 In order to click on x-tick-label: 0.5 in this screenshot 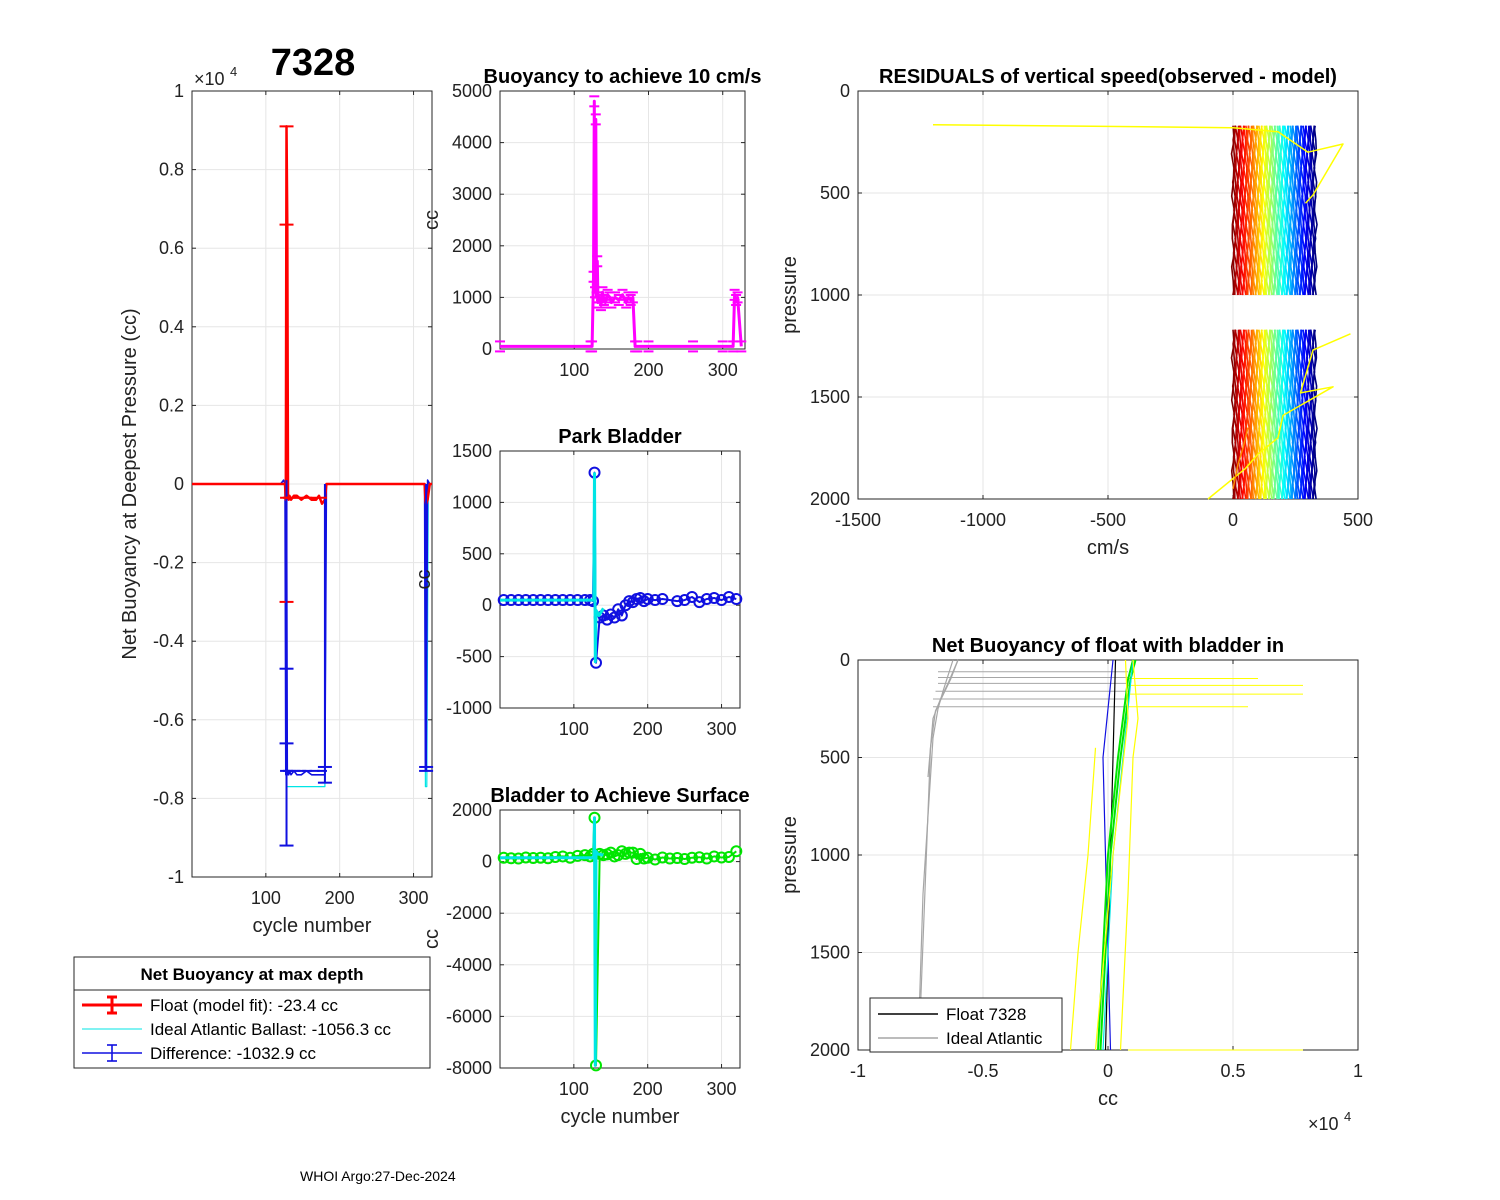, I will do `click(1232, 1071)`.